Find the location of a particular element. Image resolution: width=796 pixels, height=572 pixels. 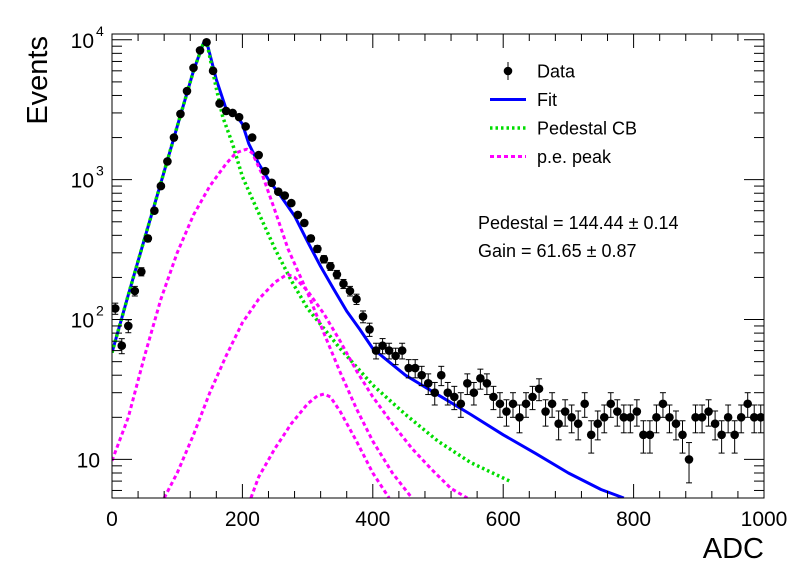

legend-label: p.e. peak is located at coordinates (574, 157).